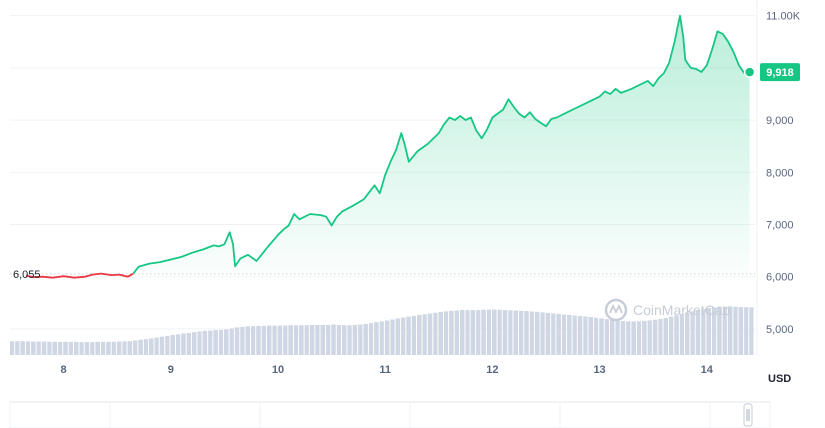 This screenshot has width=825, height=428. Describe the element at coordinates (681, 310) in the screenshot. I see `watermark-text: CoinMarketCap` at that location.